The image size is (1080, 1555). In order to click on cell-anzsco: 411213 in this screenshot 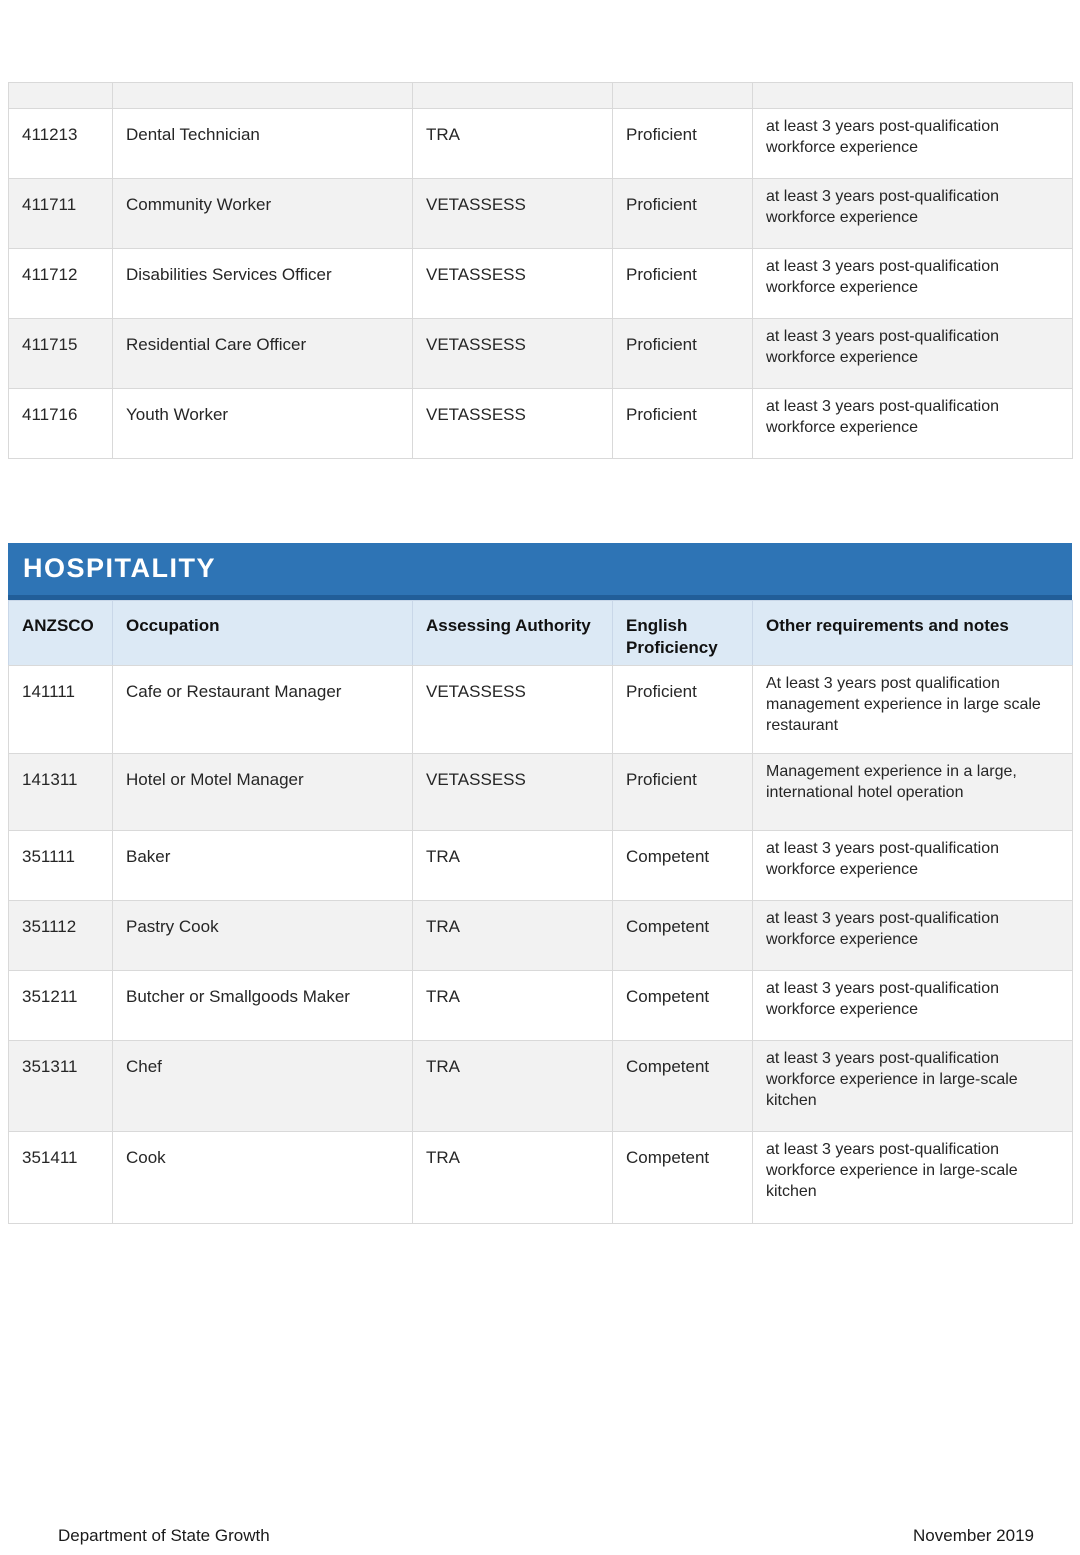, I will do `click(60, 143)`.